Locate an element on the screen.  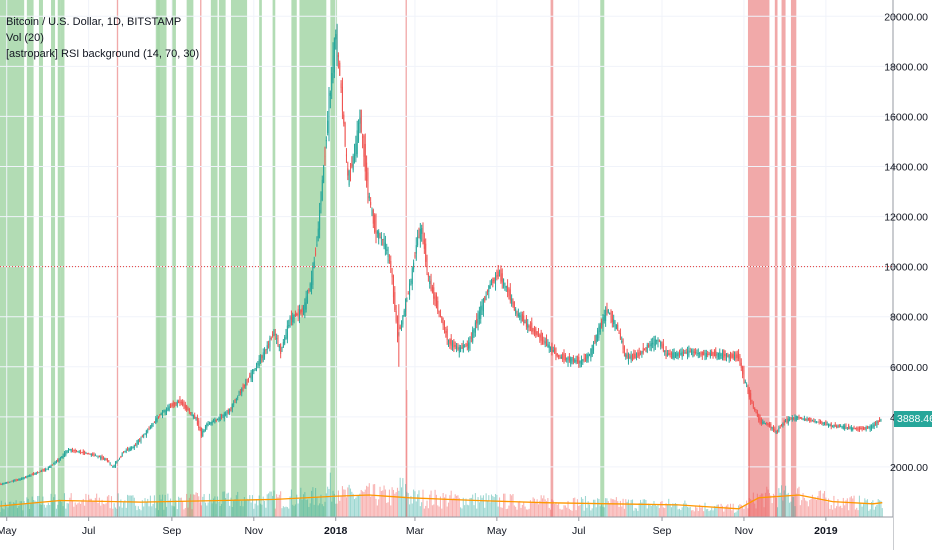
legend-indicator: [astropark] RSI background (14, 70, 30) is located at coordinates (103, 54).